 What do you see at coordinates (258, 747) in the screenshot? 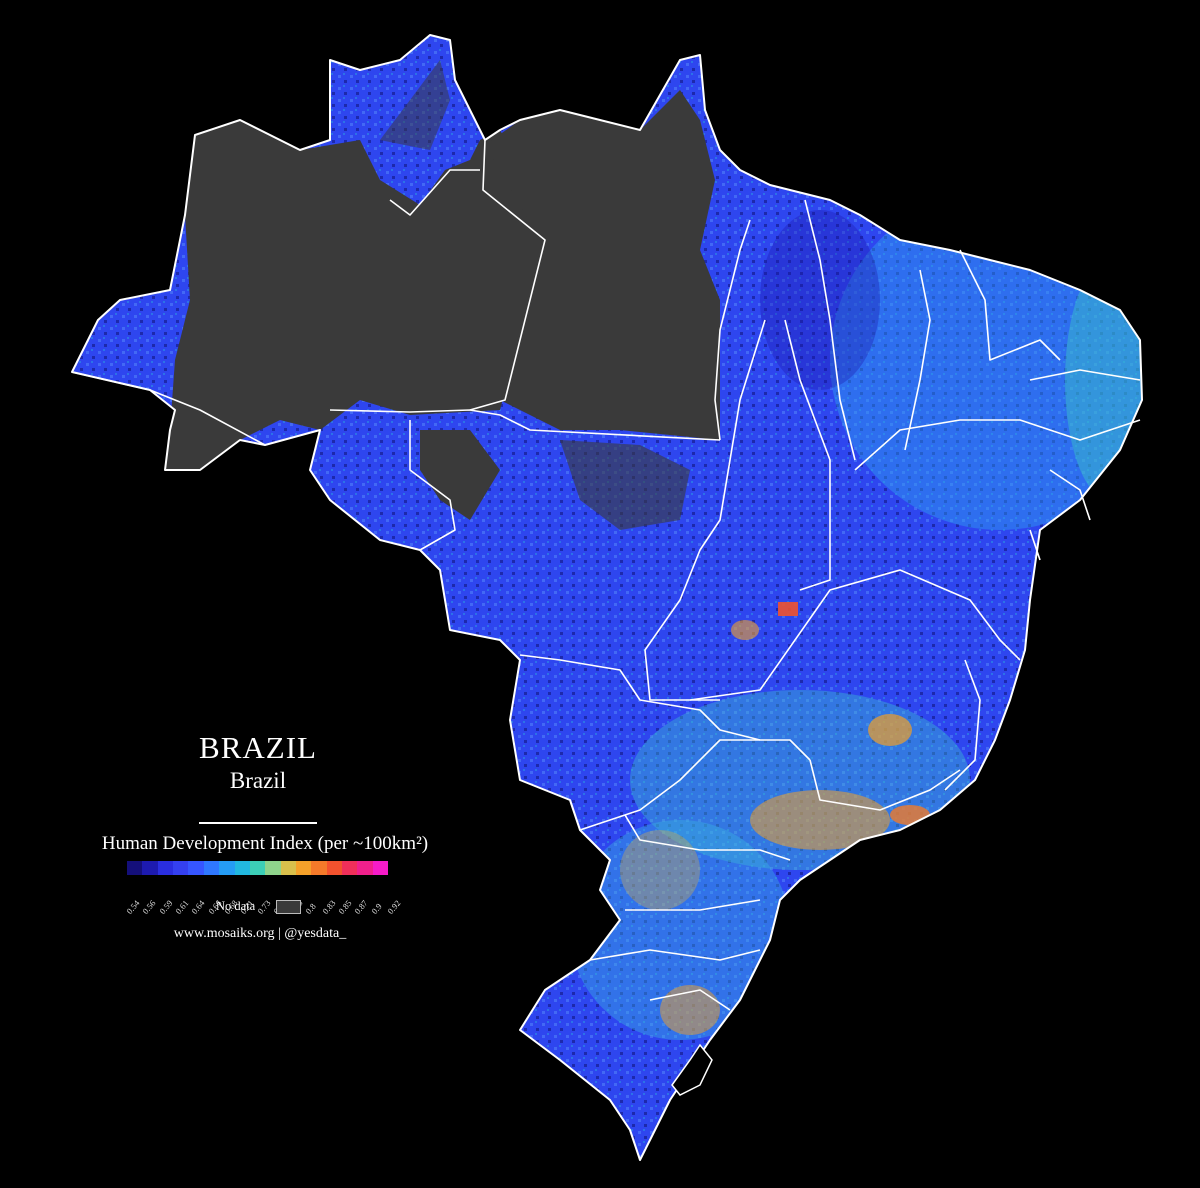
I see `map-title: BRAZIL` at bounding box center [258, 747].